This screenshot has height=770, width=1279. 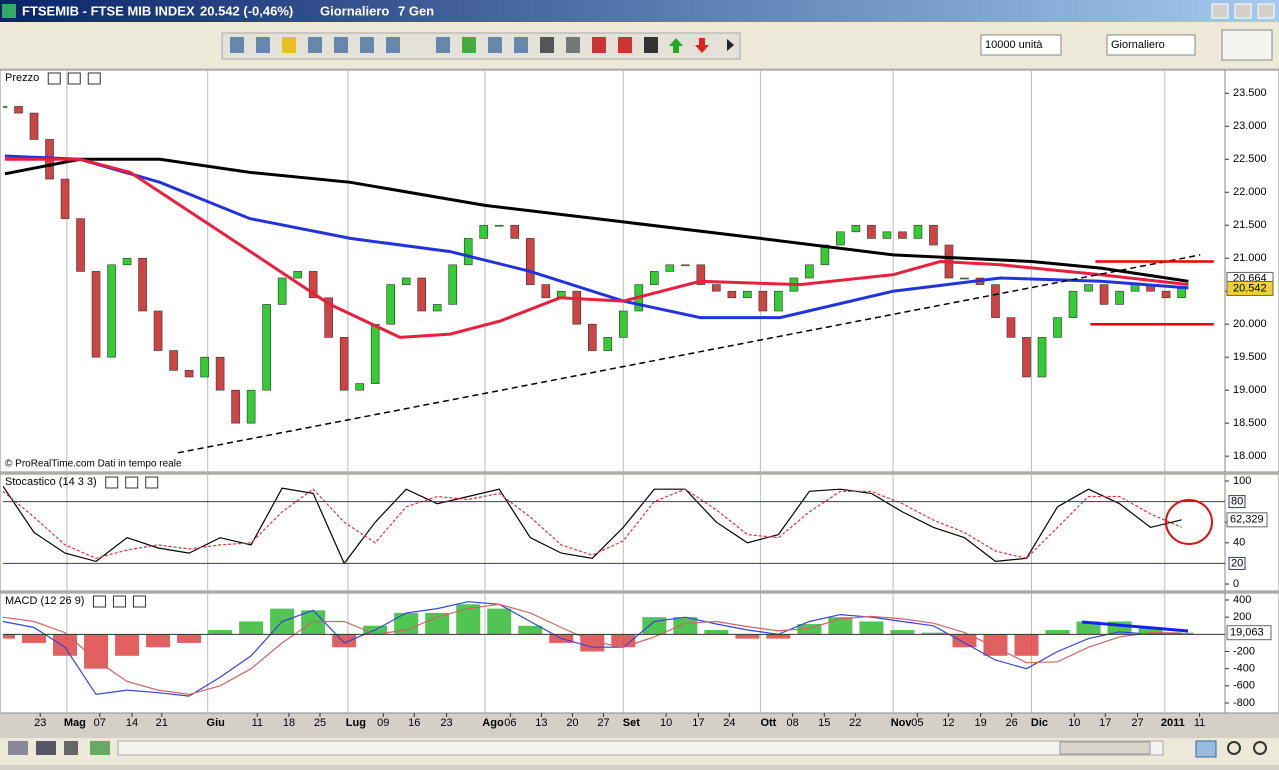 I want to click on value-label: 62,329, so click(x=1247, y=520).